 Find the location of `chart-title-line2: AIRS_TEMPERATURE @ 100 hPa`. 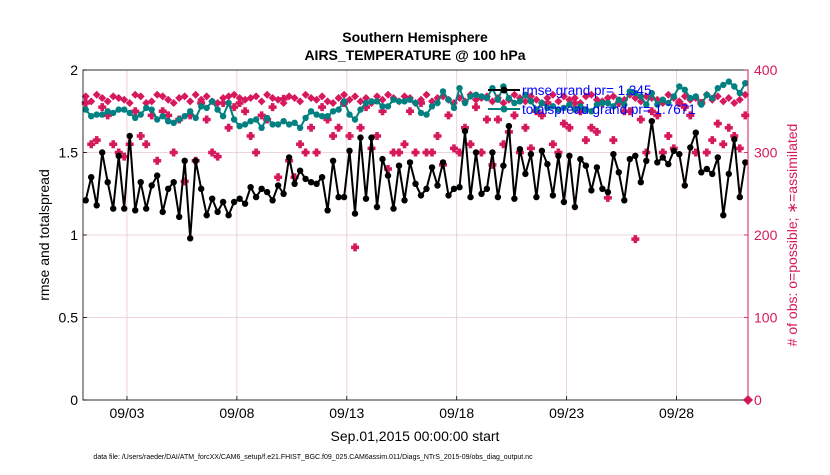

chart-title-line2: AIRS_TEMPERATURE @ 100 hPa is located at coordinates (414, 55).